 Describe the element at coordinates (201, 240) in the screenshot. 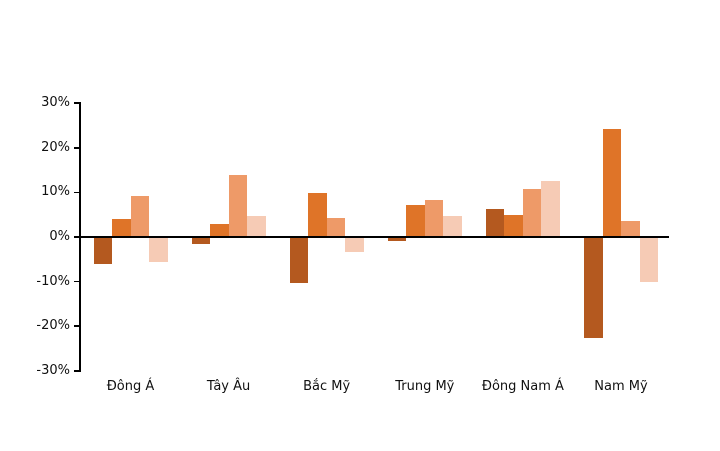

I see `bar-2016-Tây Âu` at that location.